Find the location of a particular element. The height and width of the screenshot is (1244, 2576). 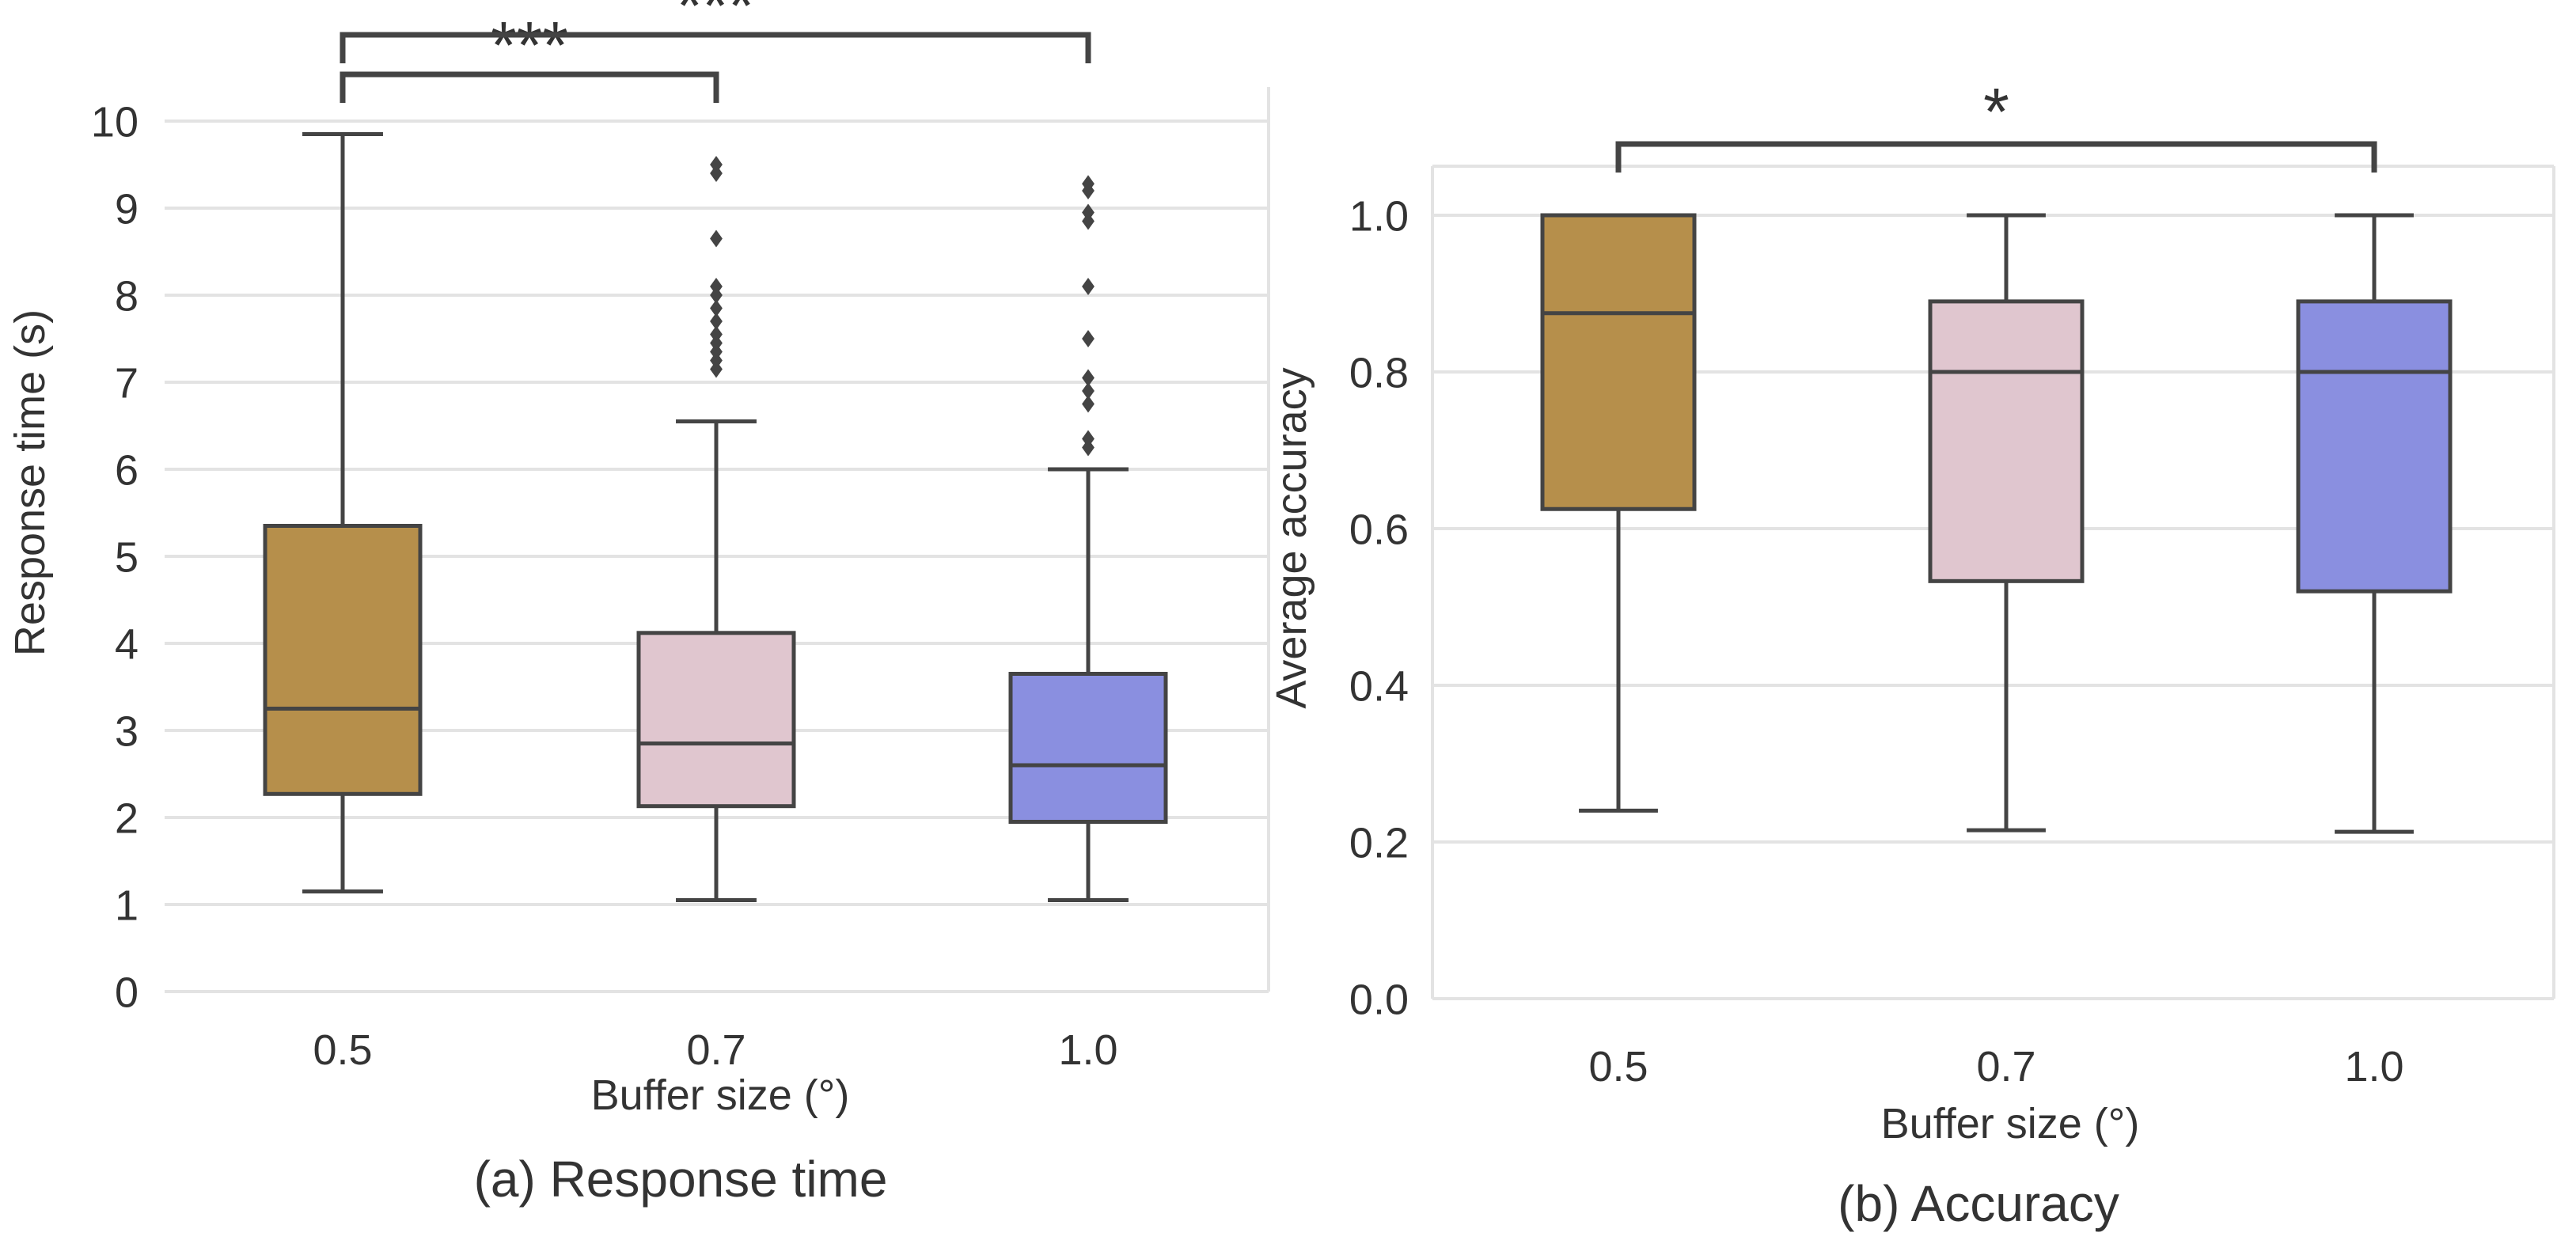

y-tick-label: 0.8 is located at coordinates (1379, 372).